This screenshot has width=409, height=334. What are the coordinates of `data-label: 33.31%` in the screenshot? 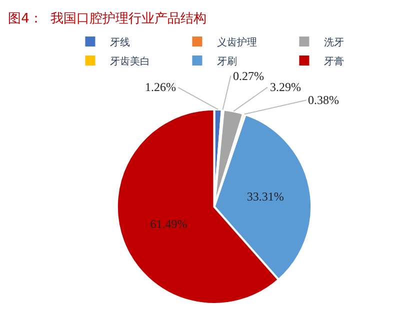 It's located at (265, 196).